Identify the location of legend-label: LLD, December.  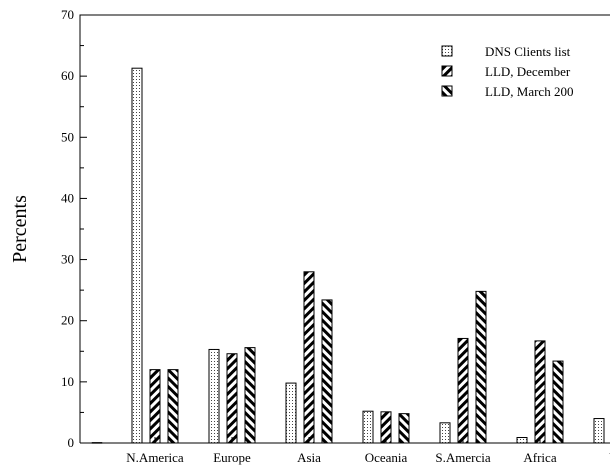
(528, 71).